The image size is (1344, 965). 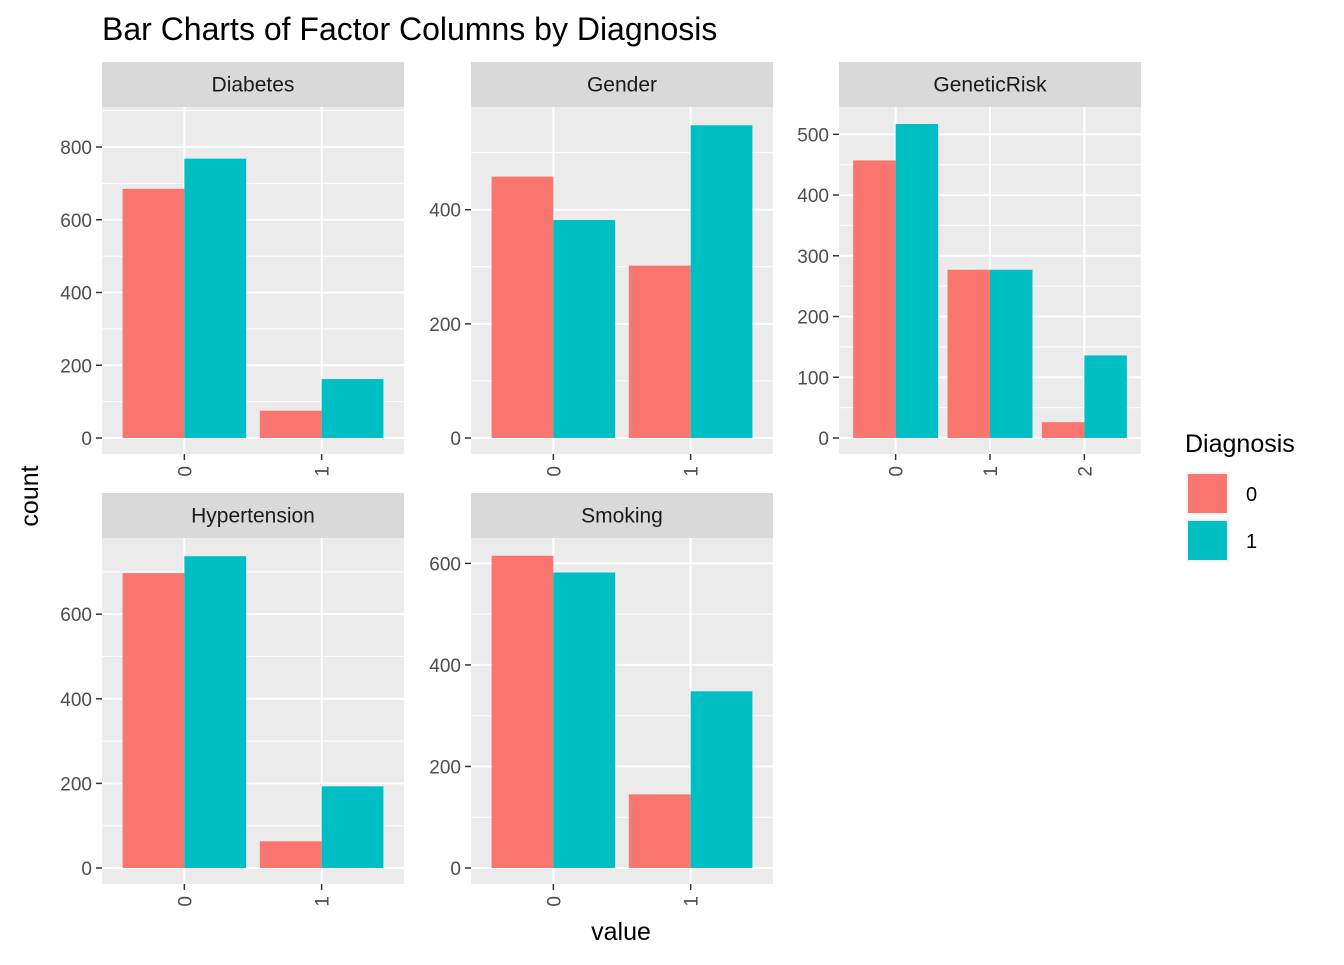 I want to click on strip-label-smoking: Smoking, so click(x=622, y=516).